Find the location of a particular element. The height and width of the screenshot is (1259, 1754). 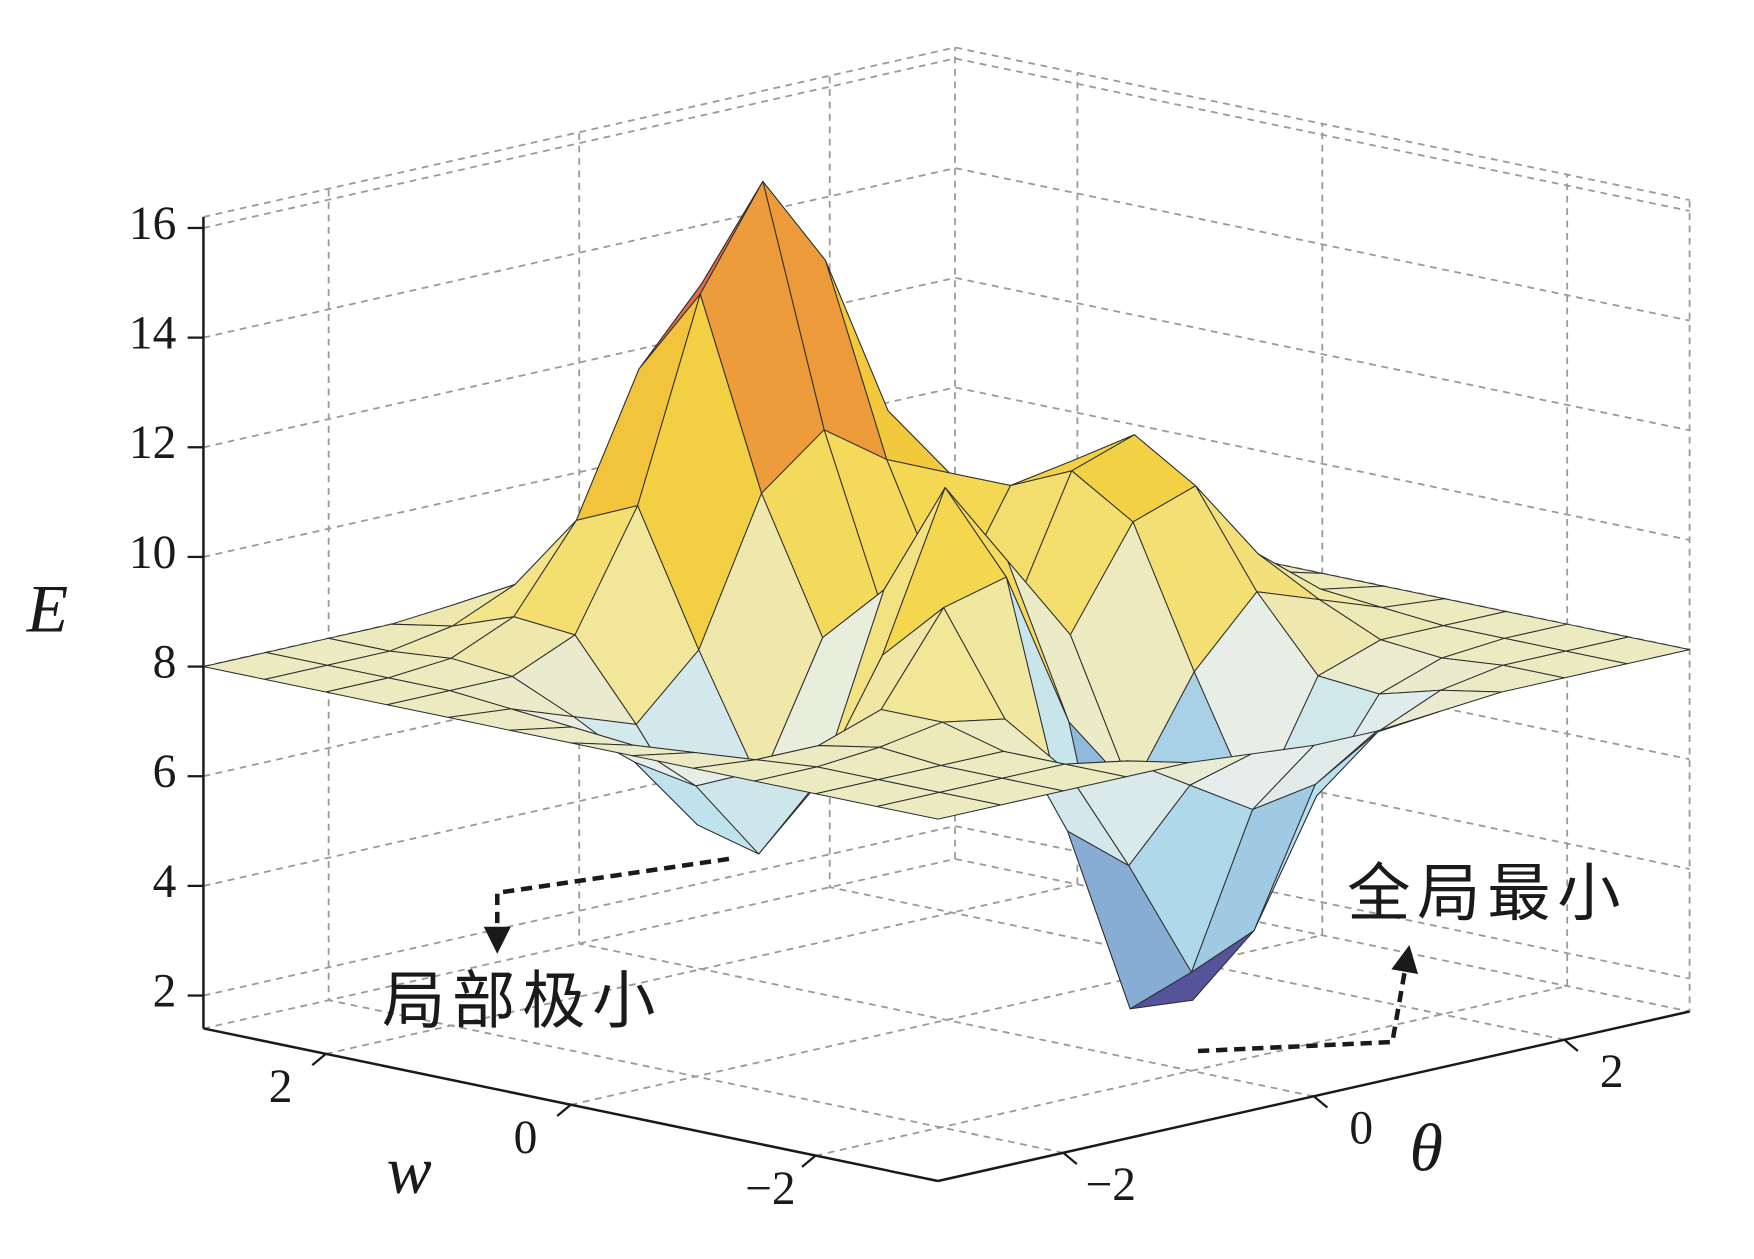

x-tick-label: 2 is located at coordinates (1612, 1072).